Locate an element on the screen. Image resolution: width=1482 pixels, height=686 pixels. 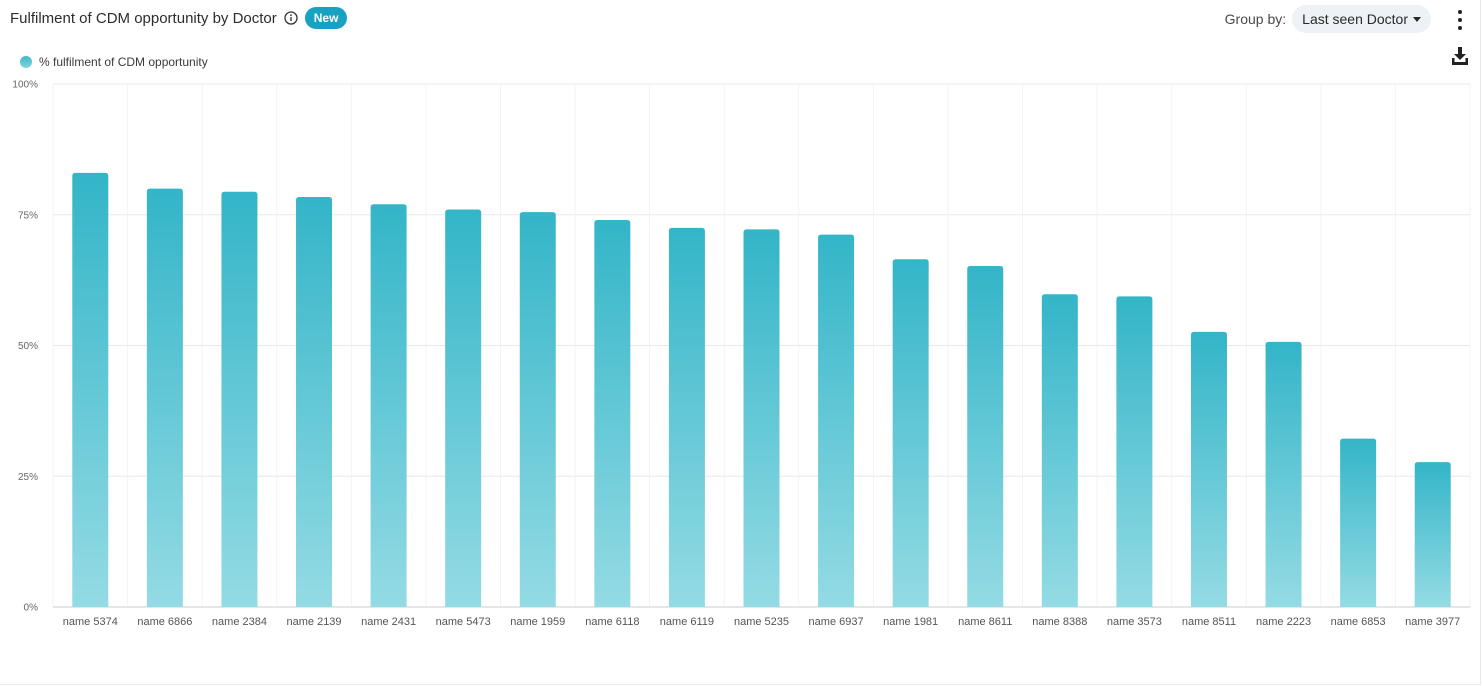
x-tick-label: name 3977 is located at coordinates (1432, 622).